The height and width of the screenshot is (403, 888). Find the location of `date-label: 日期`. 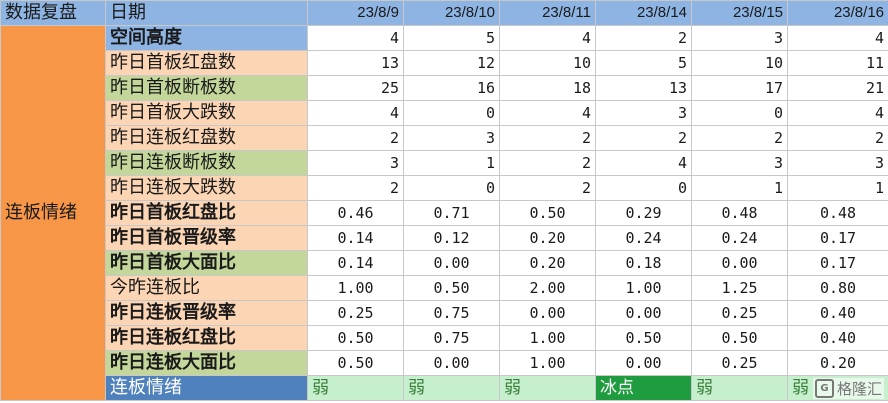

date-label: 日期 is located at coordinates (206, 13).